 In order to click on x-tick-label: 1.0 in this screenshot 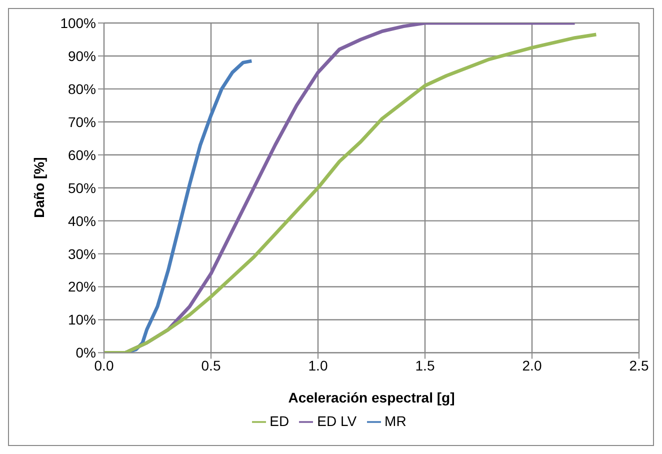, I will do `click(318, 366)`.